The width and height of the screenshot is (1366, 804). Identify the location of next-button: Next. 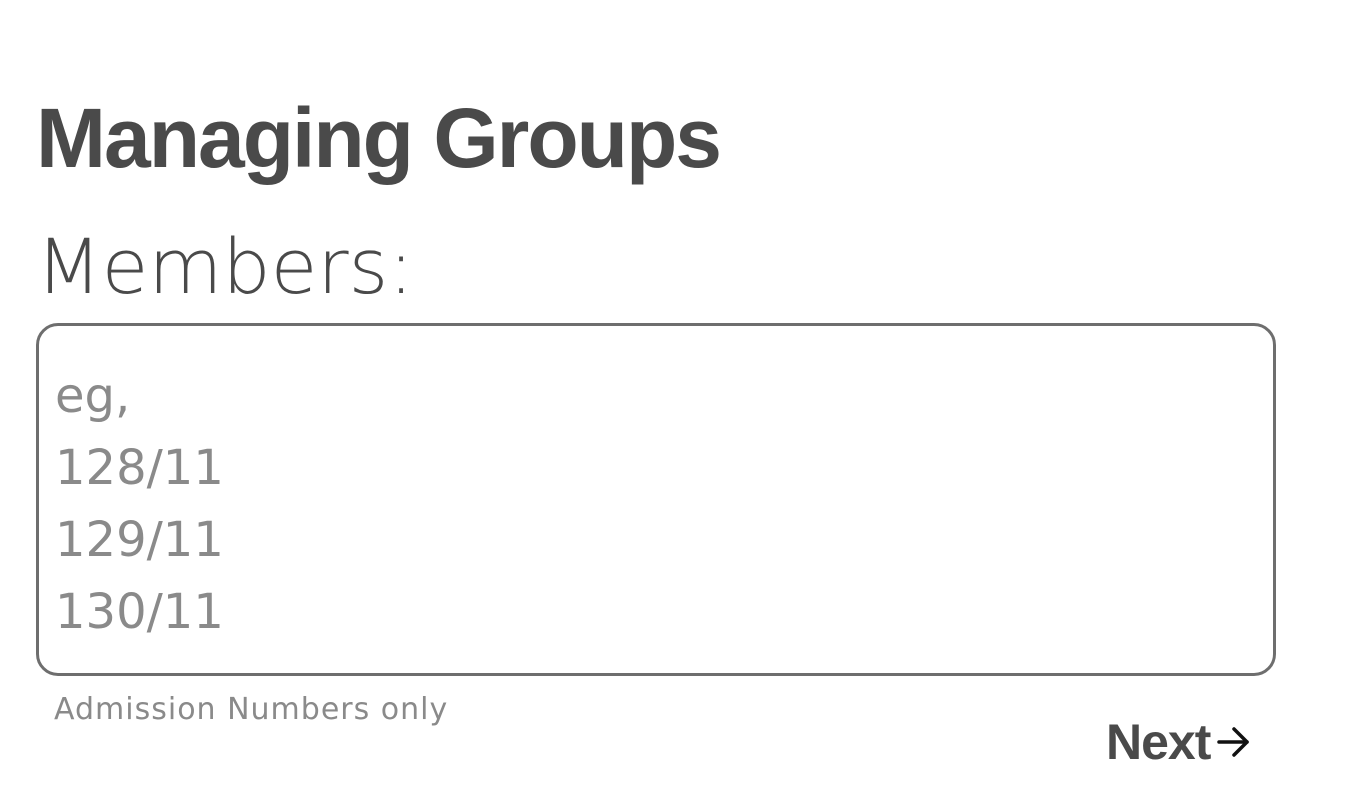
(1179, 742).